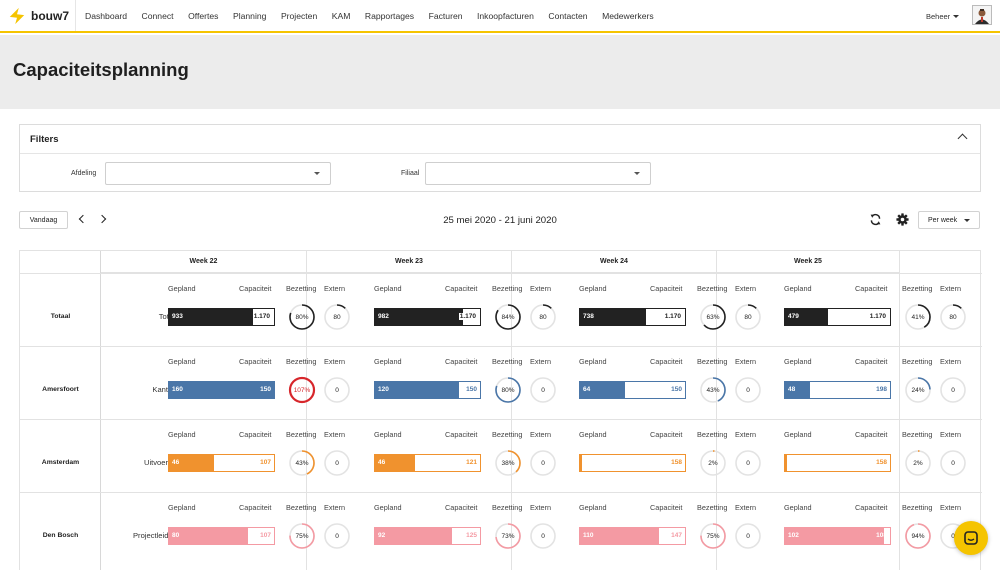  Describe the element at coordinates (938, 16) in the screenshot. I see `beheer-label: Beheer` at that location.